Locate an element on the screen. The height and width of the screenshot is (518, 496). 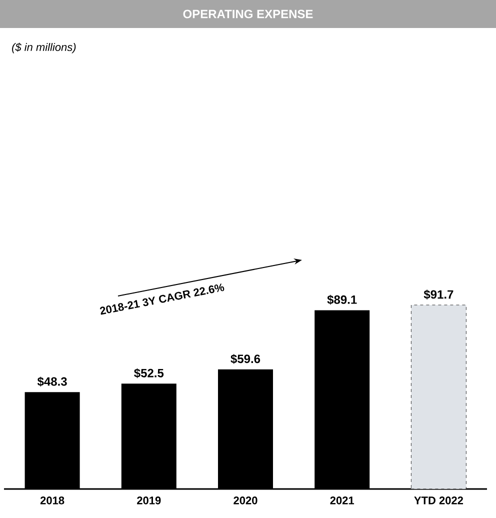
data-label: $52.5 is located at coordinates (149, 373).